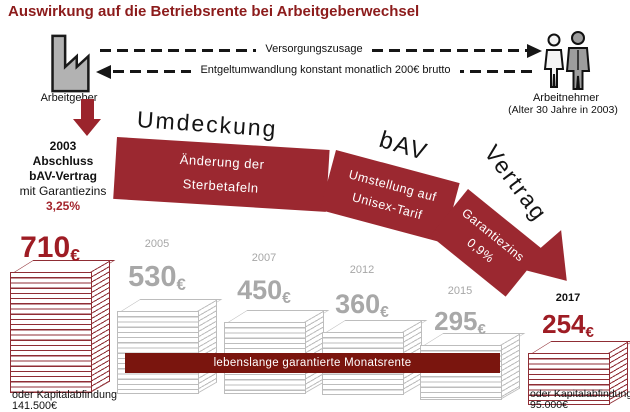 This screenshot has height=412, width=630. Describe the element at coordinates (63, 146) in the screenshot. I see `contract-year: 2003` at that location.